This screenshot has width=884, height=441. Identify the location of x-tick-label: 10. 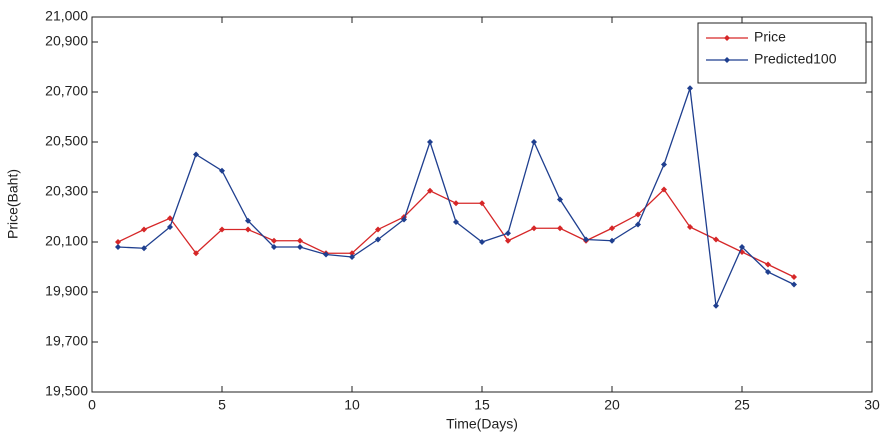
(352, 405).